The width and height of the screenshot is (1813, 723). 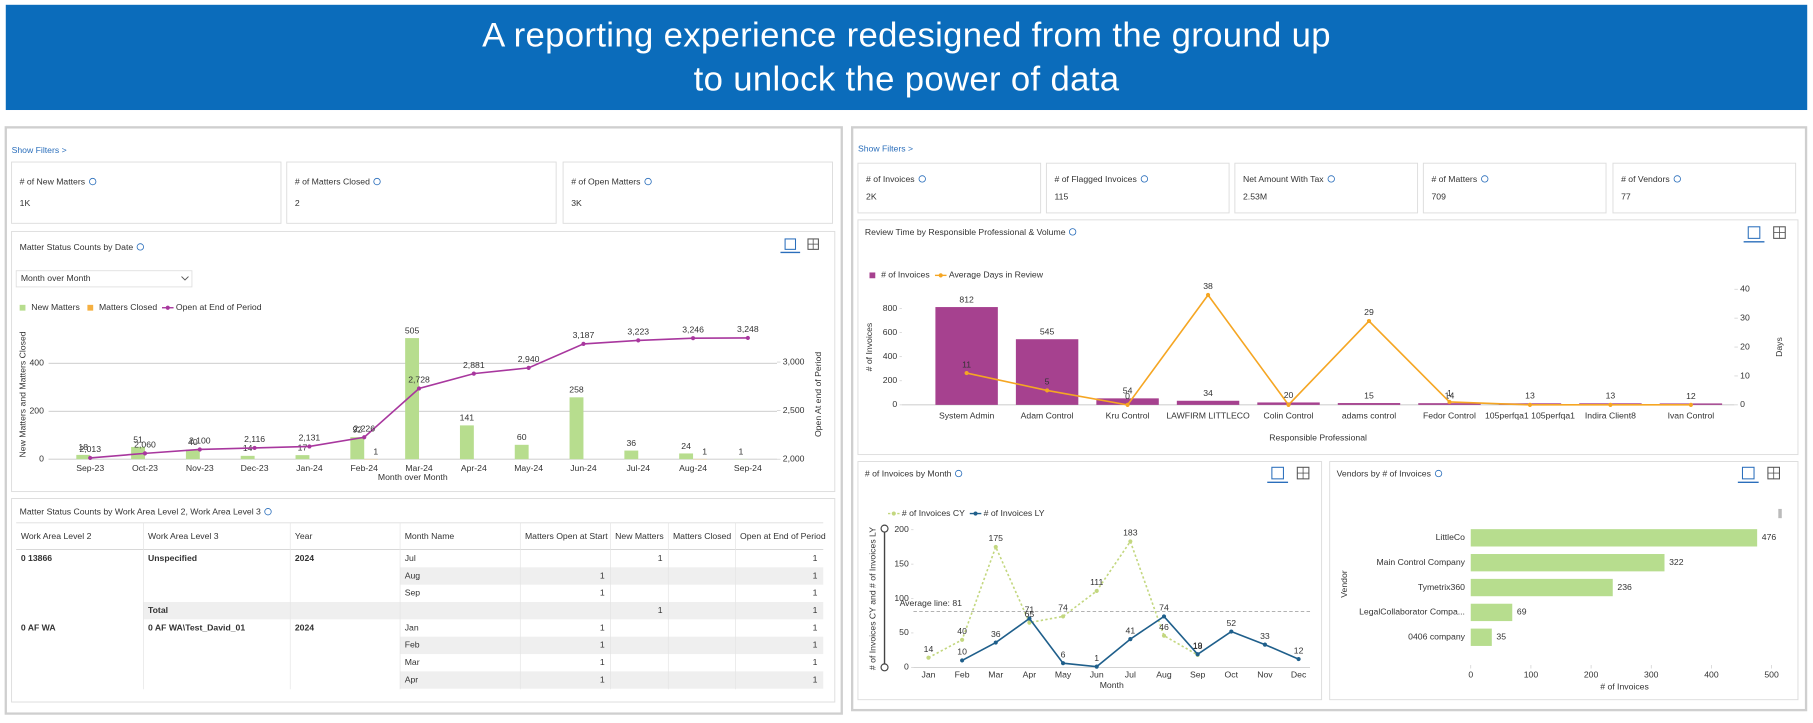 What do you see at coordinates (413, 593) in the screenshot?
I see `table-cell: Sep` at bounding box center [413, 593].